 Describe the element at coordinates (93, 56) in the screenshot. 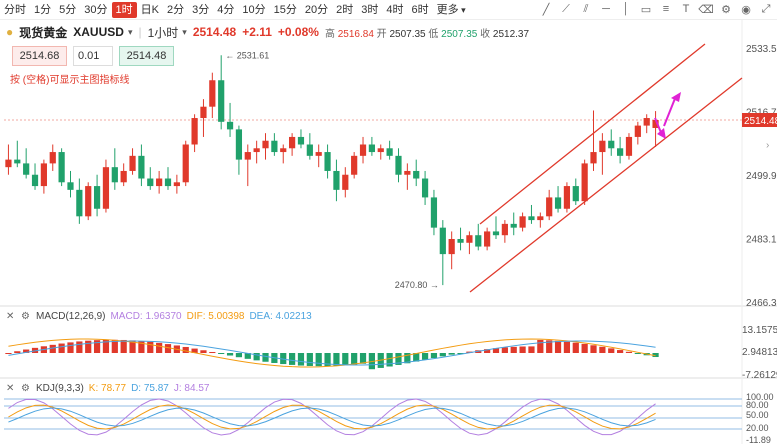

I see `quantity-input: 0.01` at that location.